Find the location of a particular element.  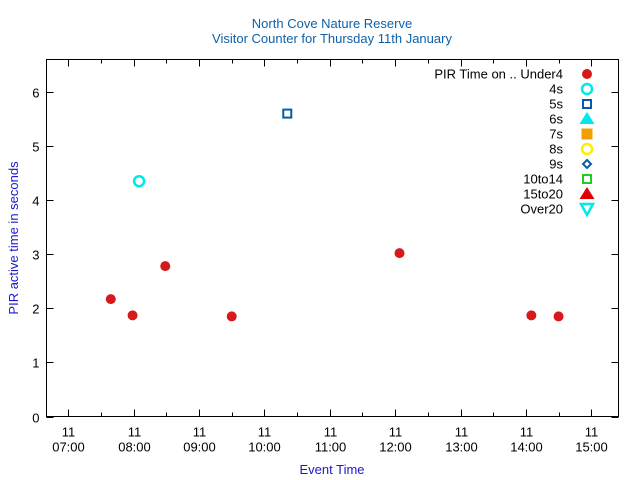

legend-label: 15to20 is located at coordinates (543, 194).